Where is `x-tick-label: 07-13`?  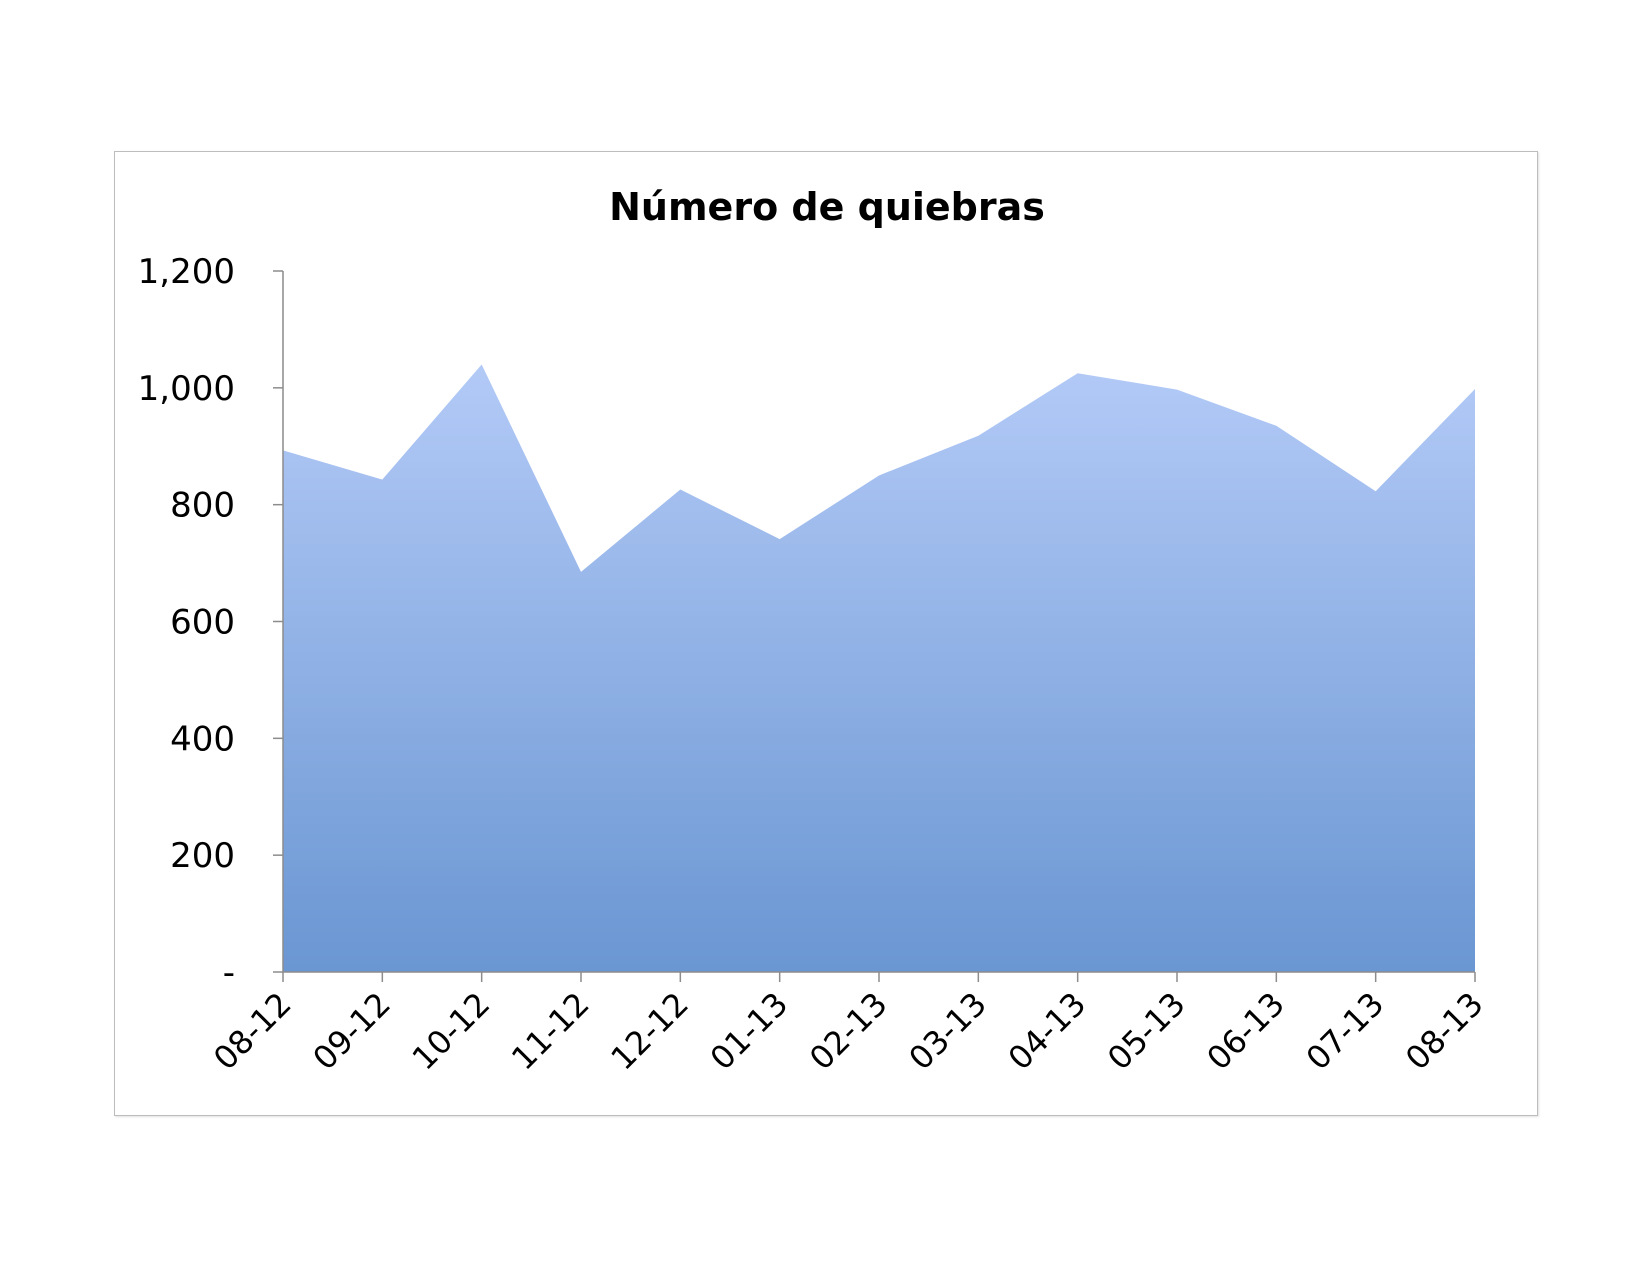 x-tick-label: 07-13 is located at coordinates (1345, 1031).